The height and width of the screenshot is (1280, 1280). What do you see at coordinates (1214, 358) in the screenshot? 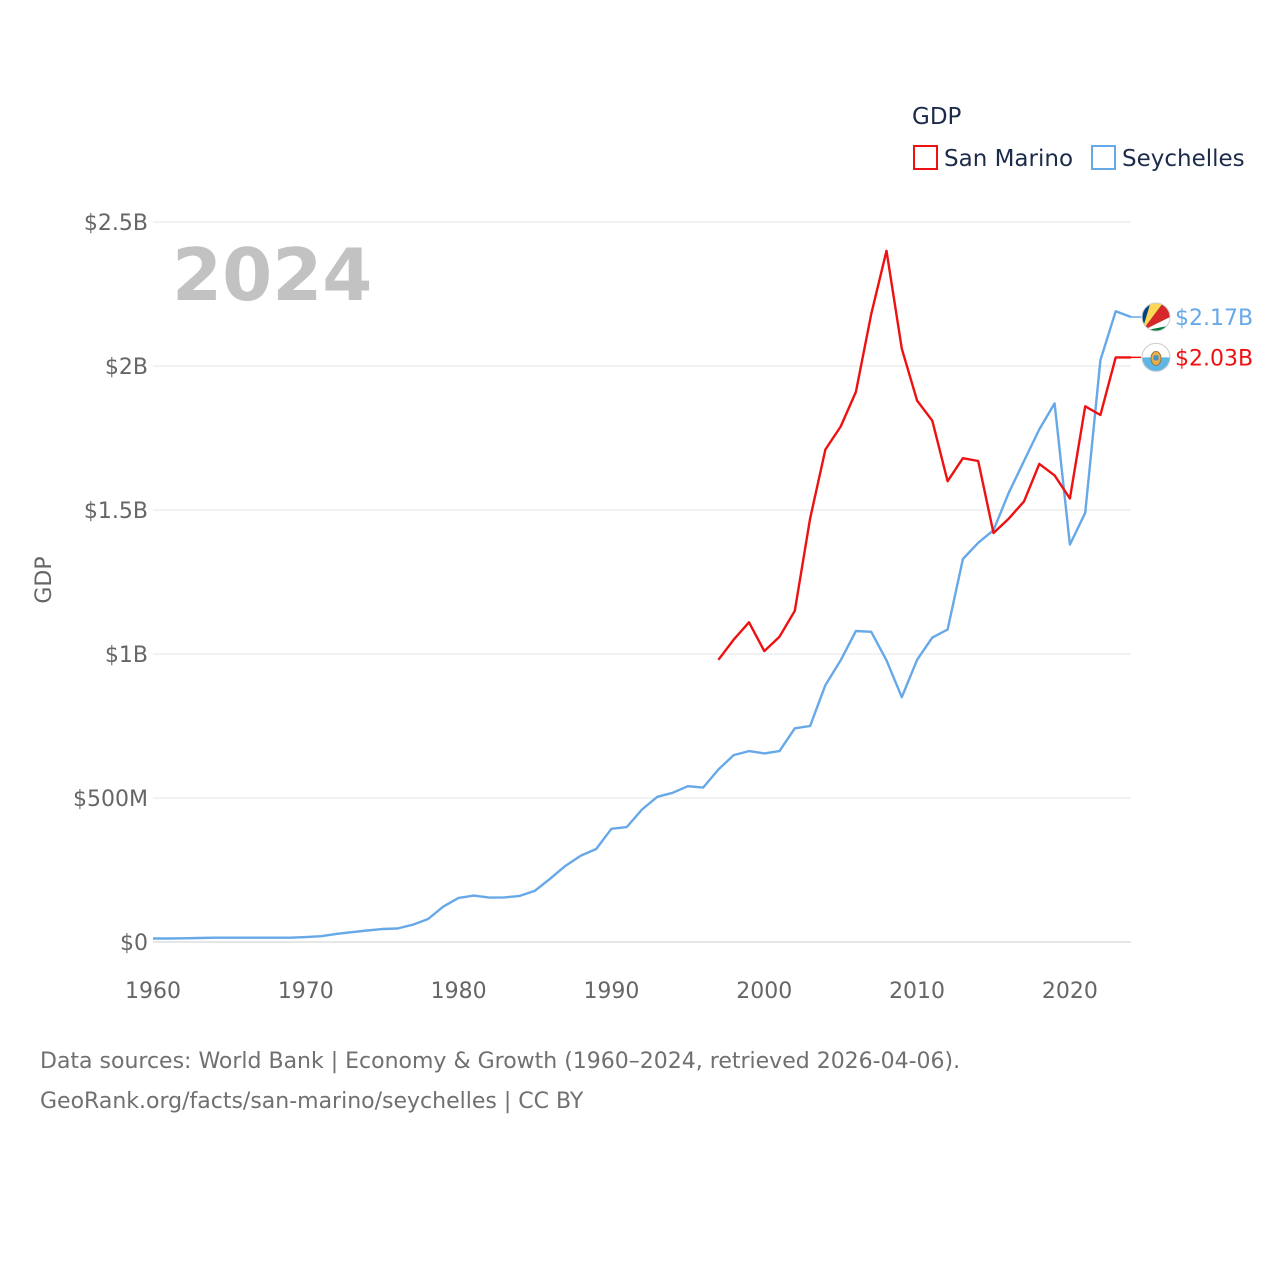
I see `end-label-san-marino: $2.03B` at bounding box center [1214, 358].